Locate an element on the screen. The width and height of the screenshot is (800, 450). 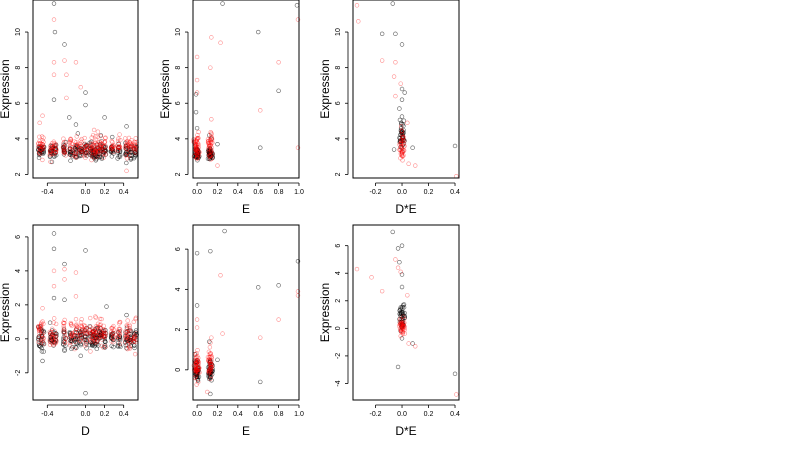
y-tick-label: 6 is located at coordinates (18, 237).